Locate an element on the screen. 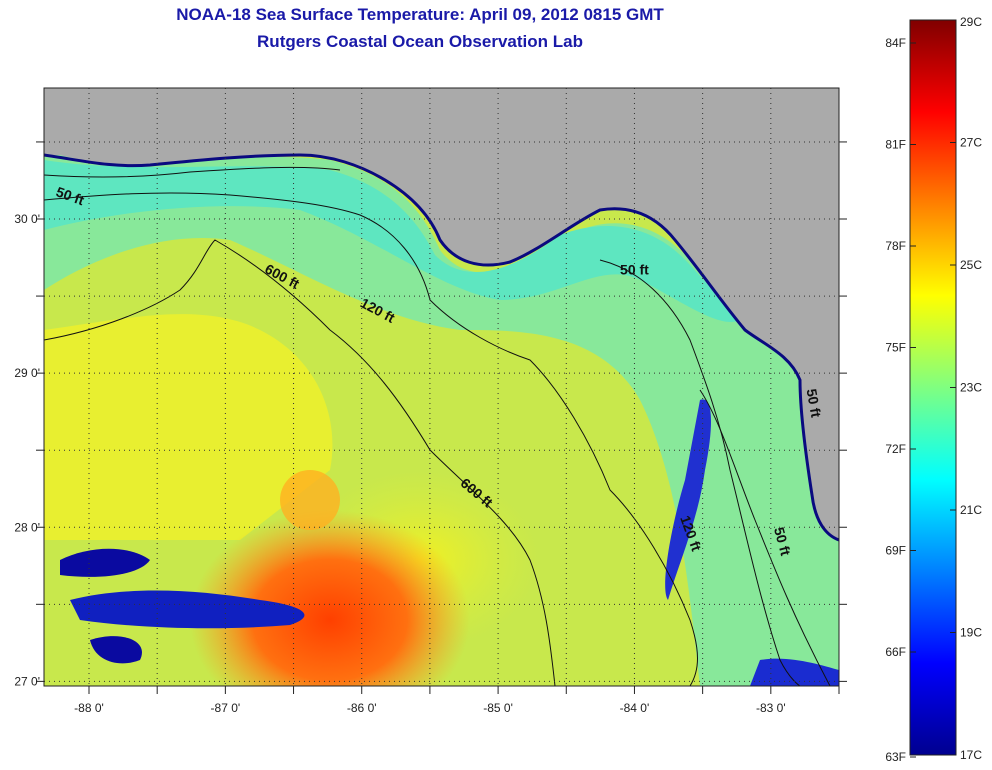  colorbar is located at coordinates (933, 387).